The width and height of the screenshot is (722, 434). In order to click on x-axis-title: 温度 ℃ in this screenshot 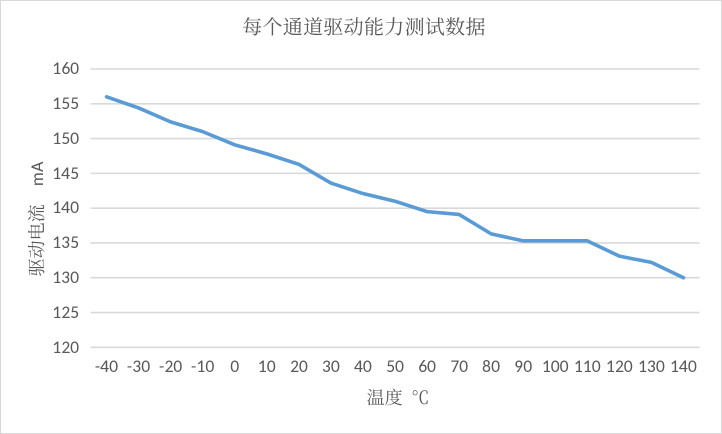, I will do `click(398, 396)`.